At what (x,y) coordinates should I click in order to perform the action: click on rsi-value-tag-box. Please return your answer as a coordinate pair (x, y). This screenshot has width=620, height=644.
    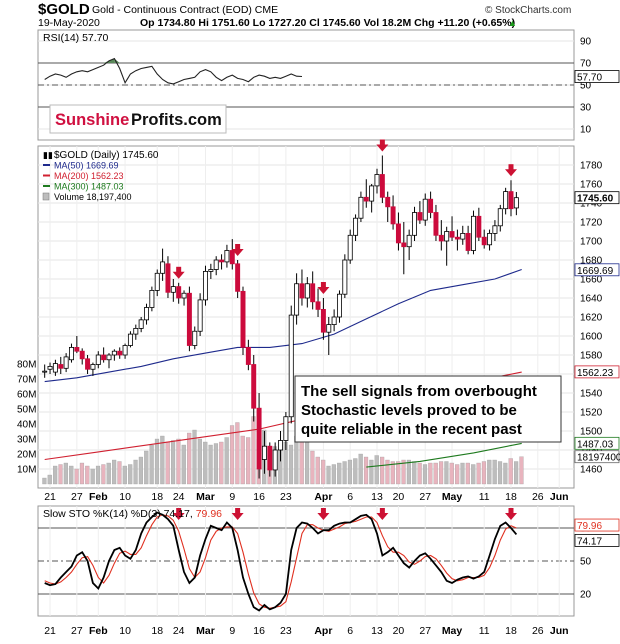
    Looking at the image, I should click on (597, 76).